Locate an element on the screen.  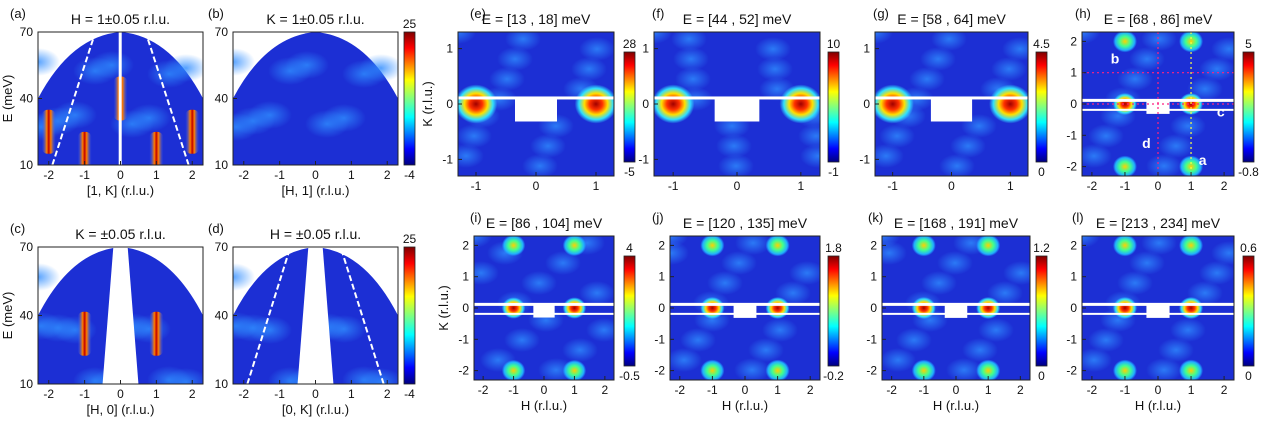
colorbar-max-label: 5 is located at coordinates (1248, 44).